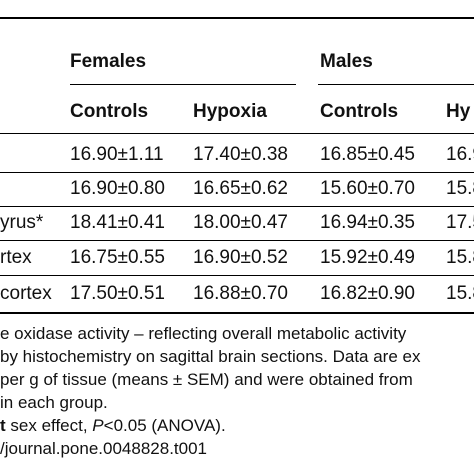  What do you see at coordinates (396, 84) in the screenshot?
I see `males-rule` at bounding box center [396, 84].